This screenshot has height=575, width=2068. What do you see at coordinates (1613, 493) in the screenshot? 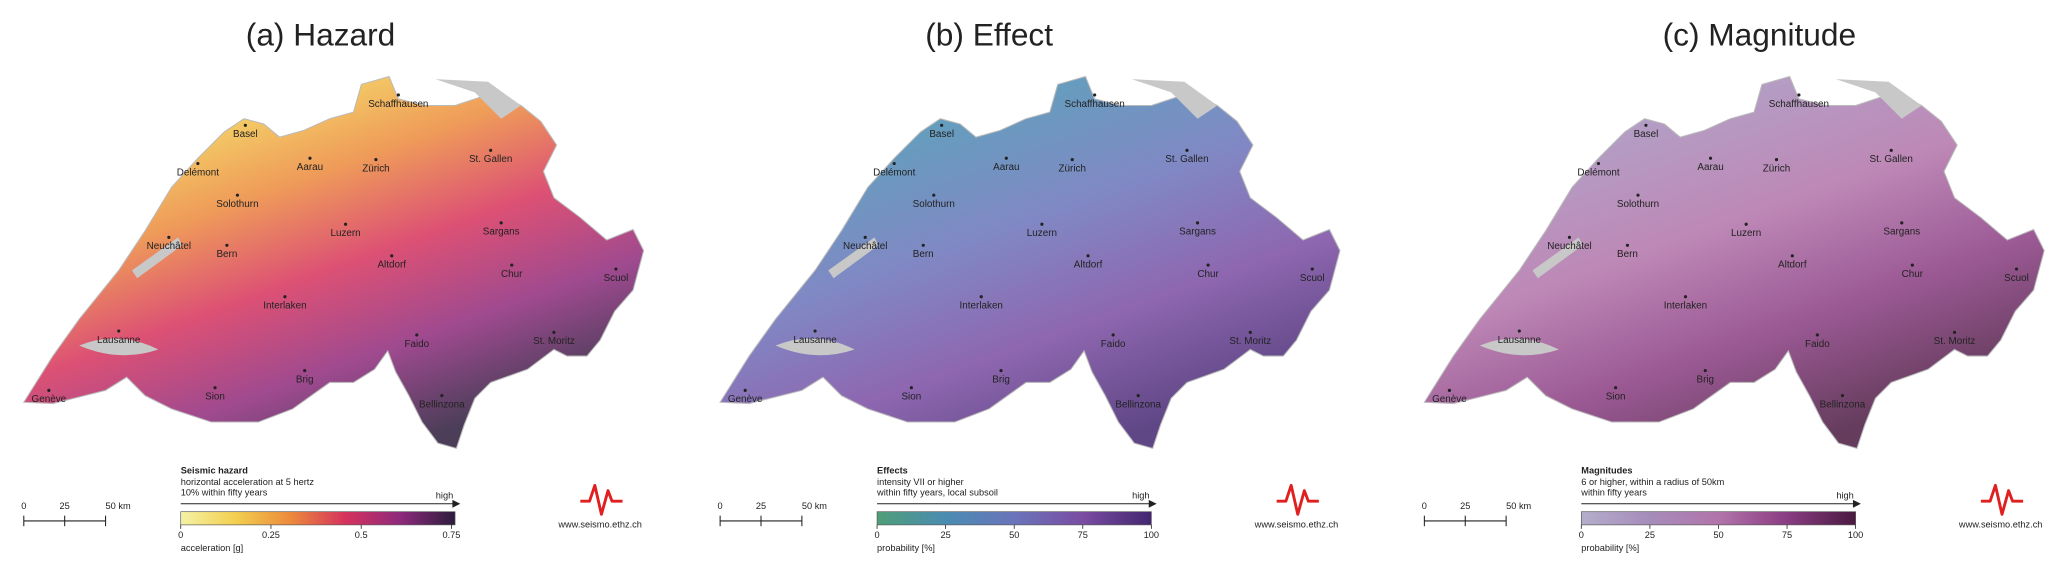
I see `legend-line: within fifty years` at bounding box center [1613, 493].